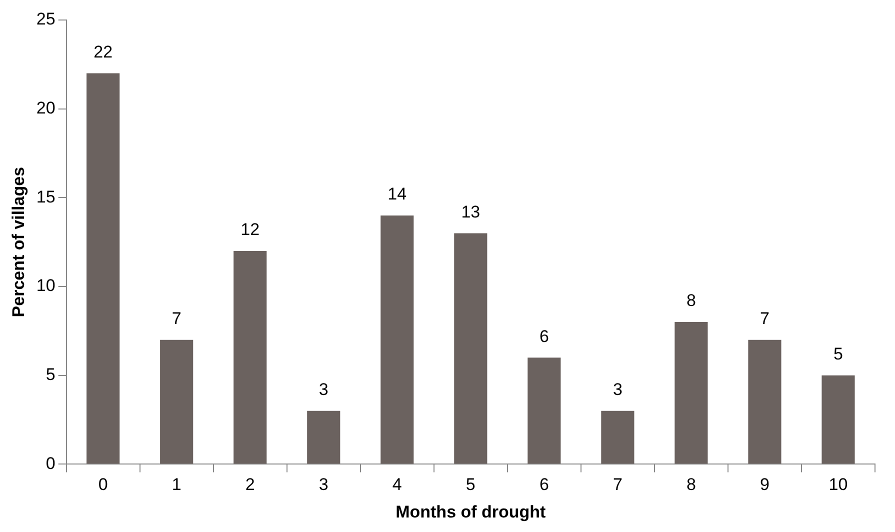 This screenshot has width=895, height=532. What do you see at coordinates (471, 484) in the screenshot?
I see `x-tick-label: 5` at bounding box center [471, 484].